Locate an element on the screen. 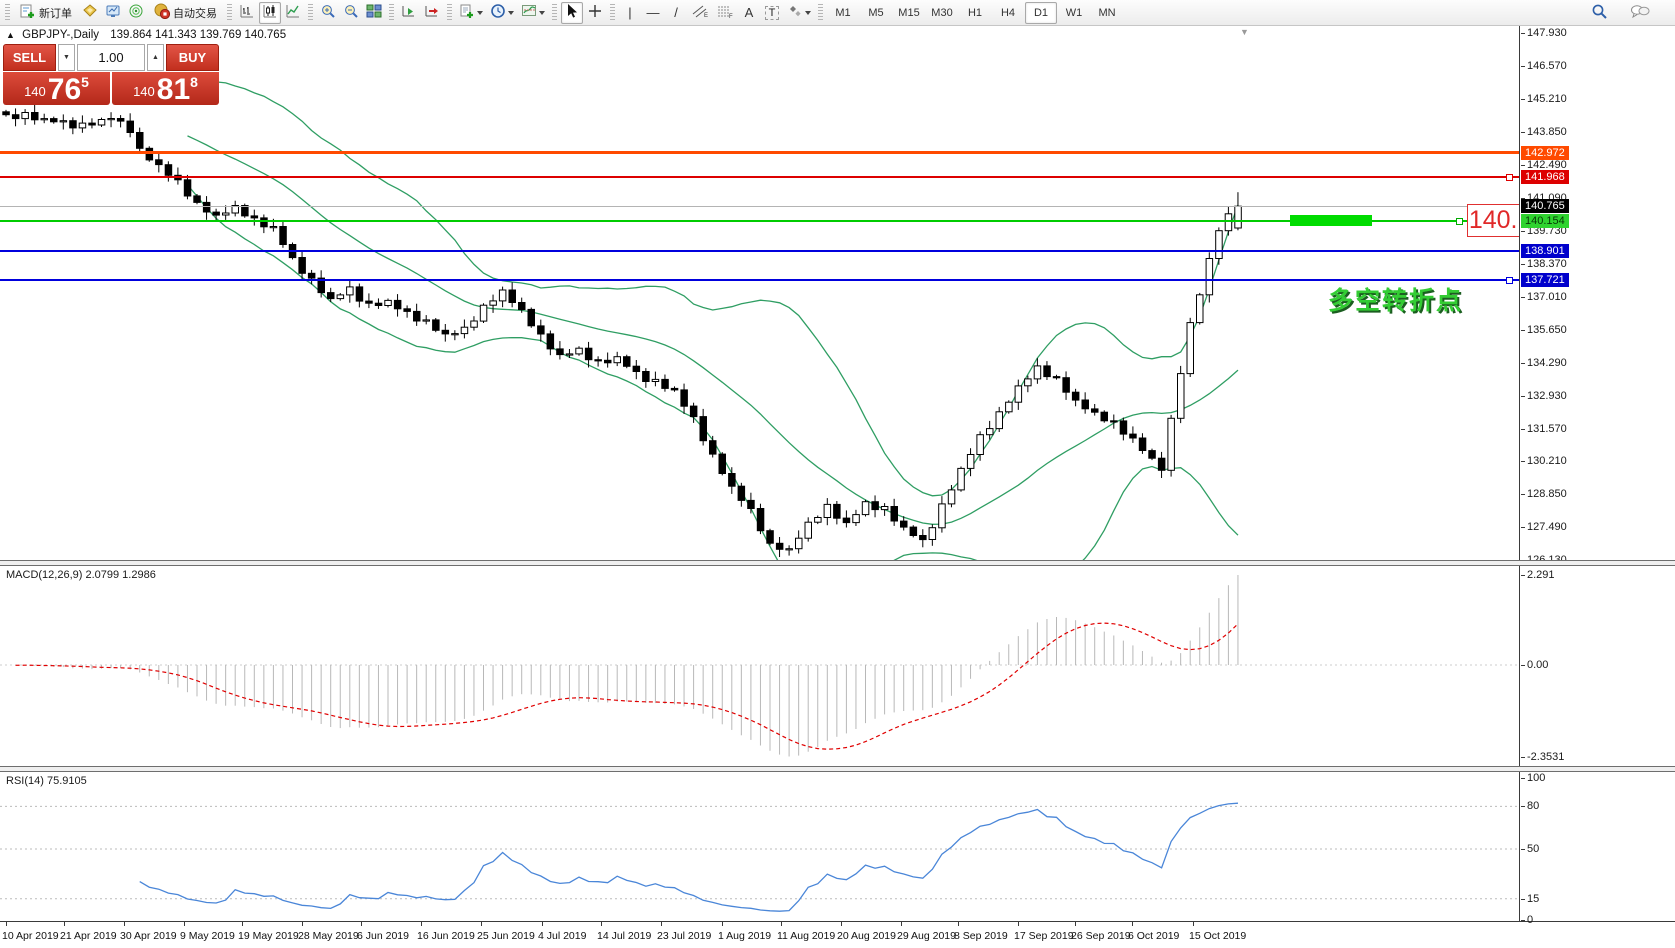 The image size is (1675, 948). tile-windows-icon is located at coordinates (374, 12).